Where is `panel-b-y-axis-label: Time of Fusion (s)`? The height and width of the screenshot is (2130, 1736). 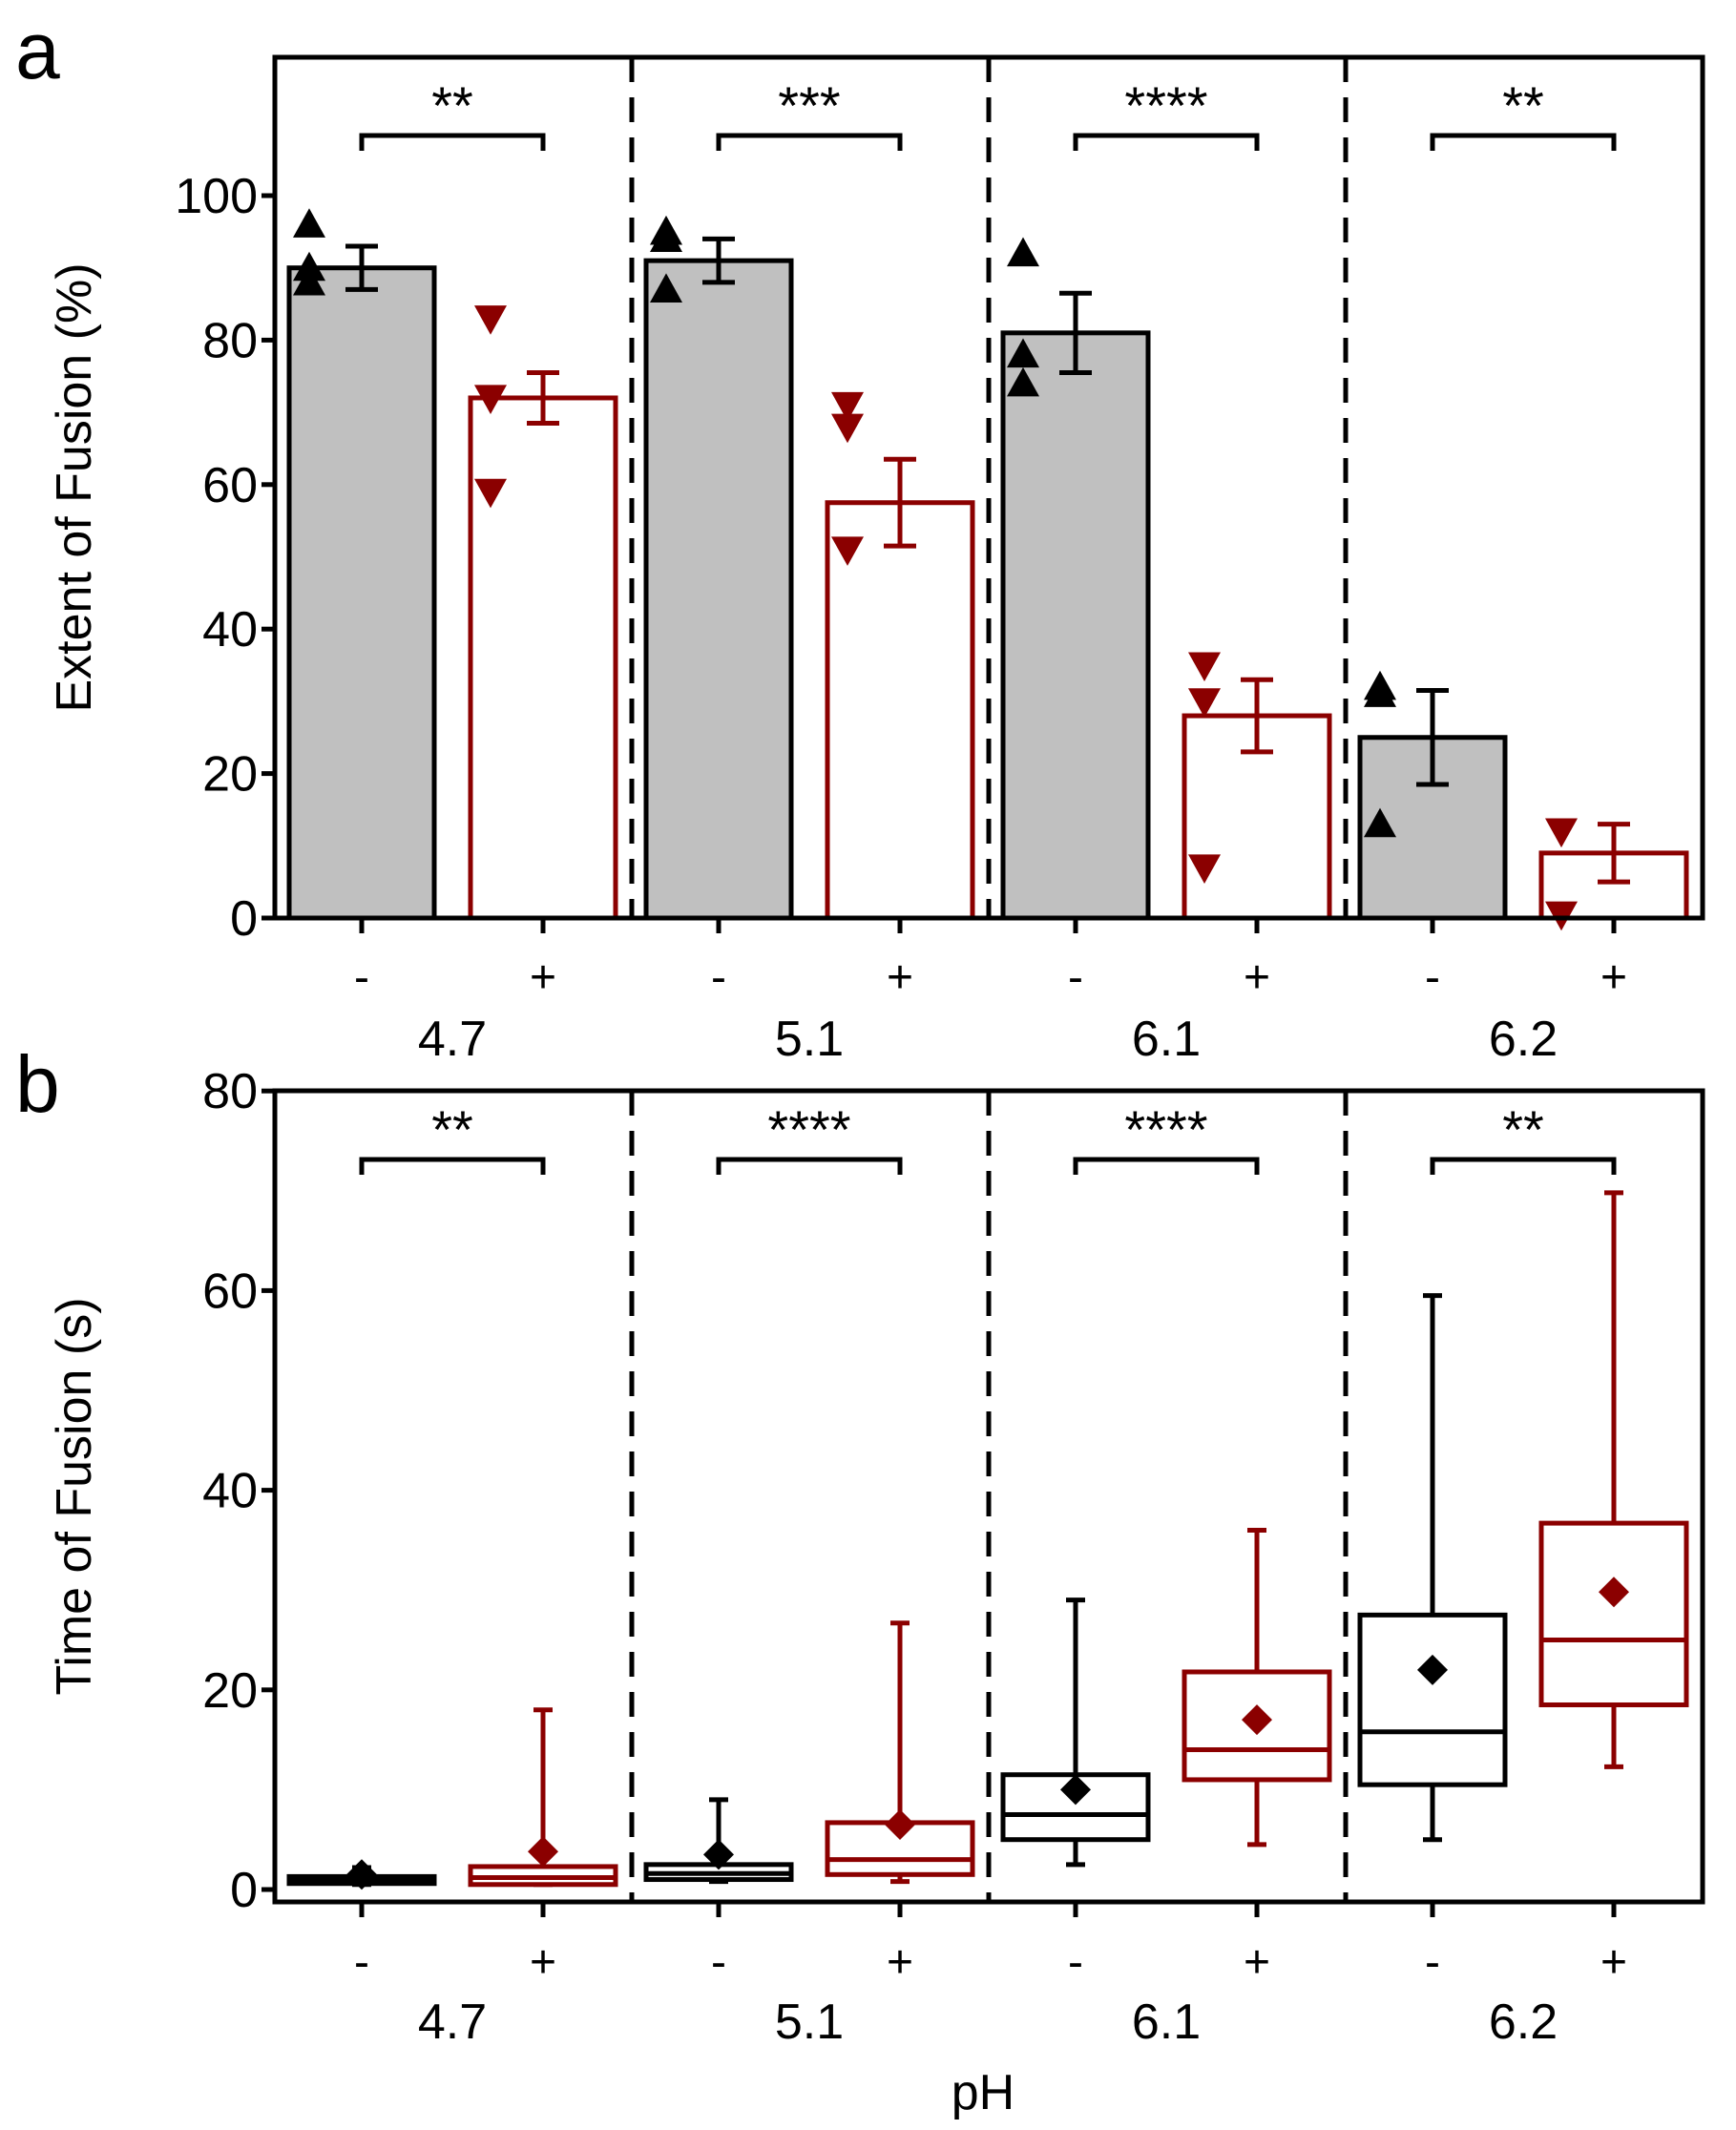
panel-b-y-axis-label: Time of Fusion (s) is located at coordinates (74, 1496).